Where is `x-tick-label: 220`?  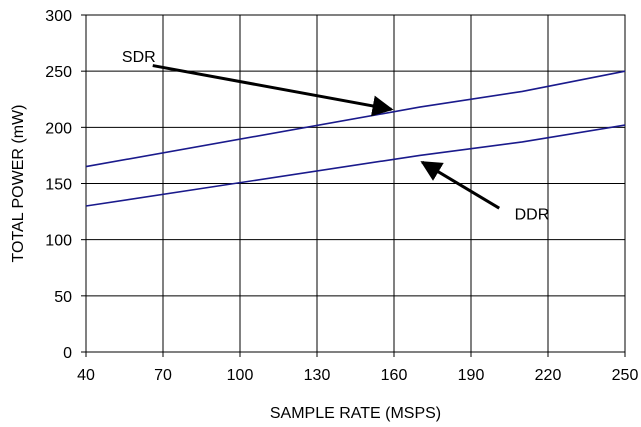
x-tick-label: 220 is located at coordinates (548, 375).